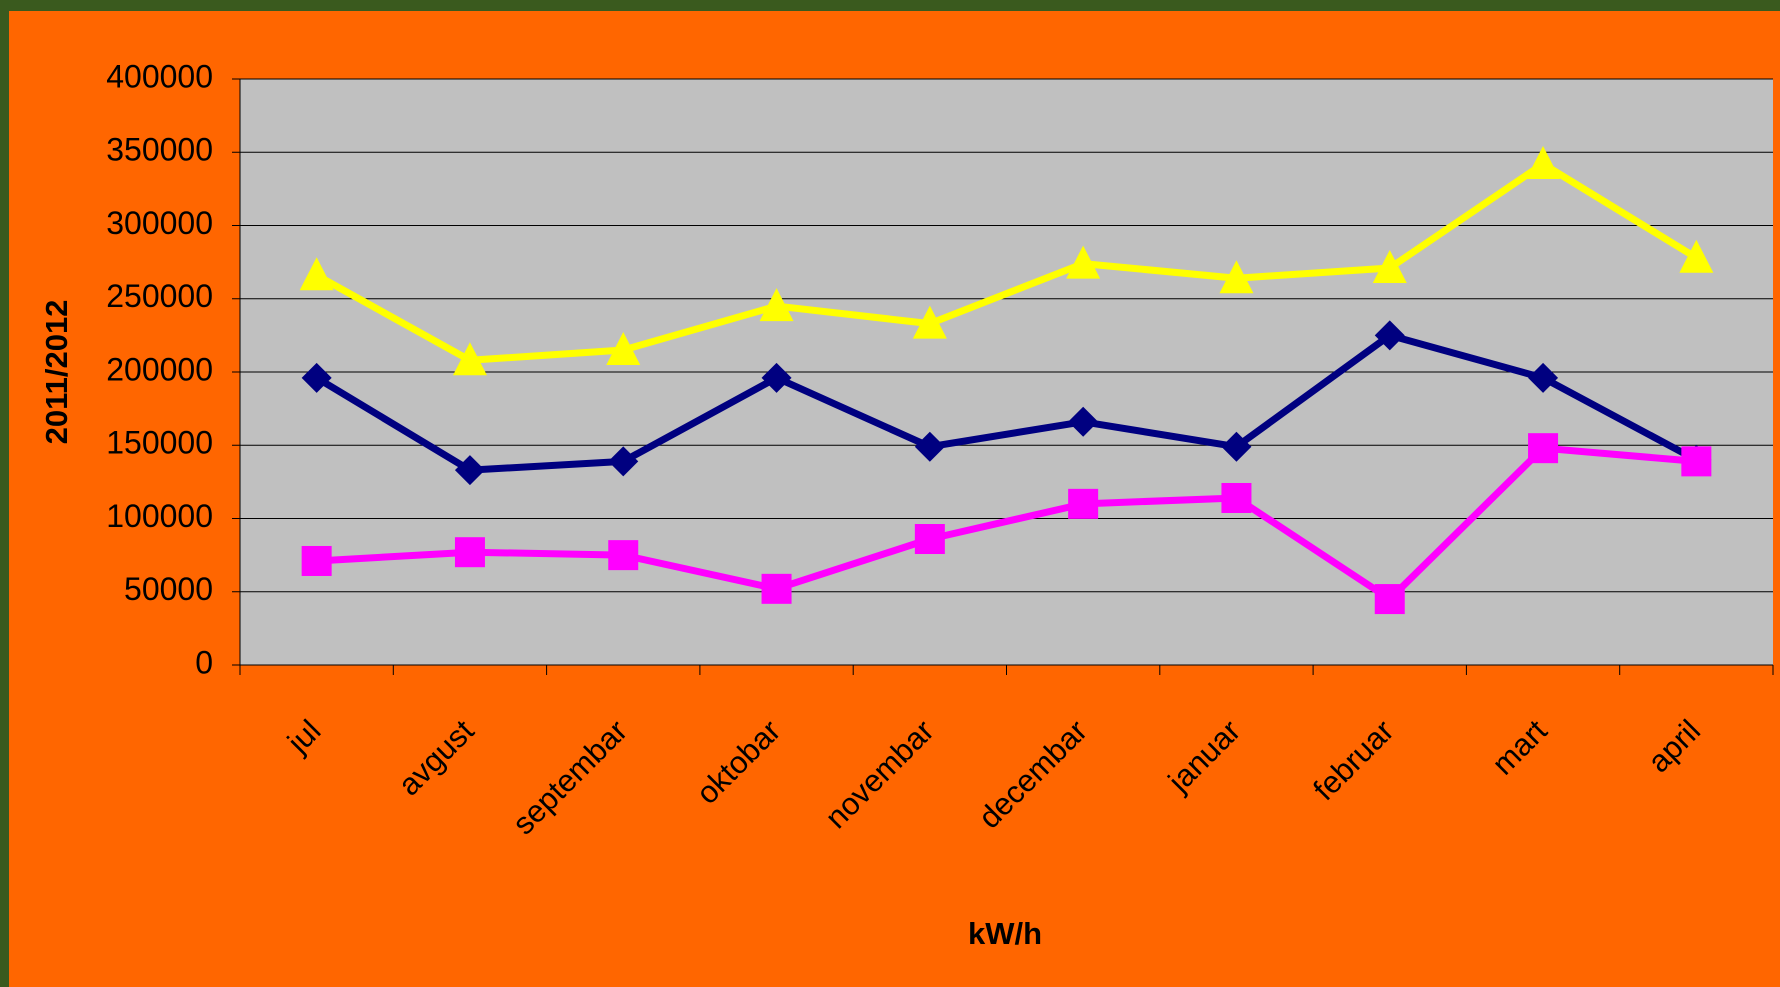 Image resolution: width=1780 pixels, height=987 pixels. I want to click on y-tick-label: 100000, so click(159, 516).